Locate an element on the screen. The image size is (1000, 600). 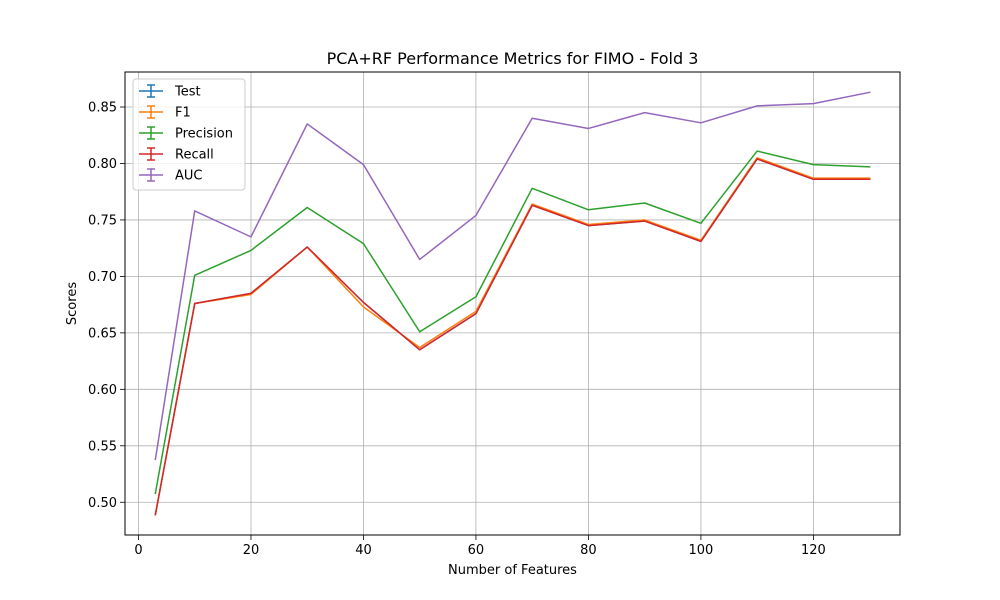
legend-item-auc: AUC is located at coordinates (171, 176).